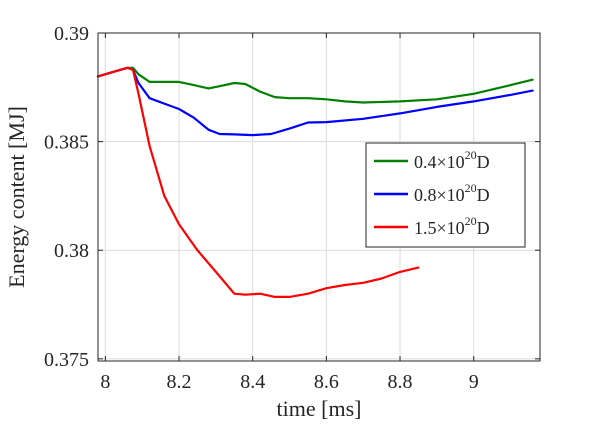 The image size is (596, 426). Describe the element at coordinates (252, 382) in the screenshot. I see `x-tick-label: 8.4` at that location.